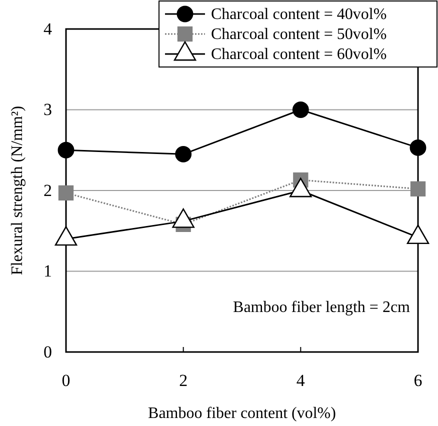 This screenshot has width=438, height=426. What do you see at coordinates (48, 28) in the screenshot?
I see `y-tick-label: 4` at bounding box center [48, 28].